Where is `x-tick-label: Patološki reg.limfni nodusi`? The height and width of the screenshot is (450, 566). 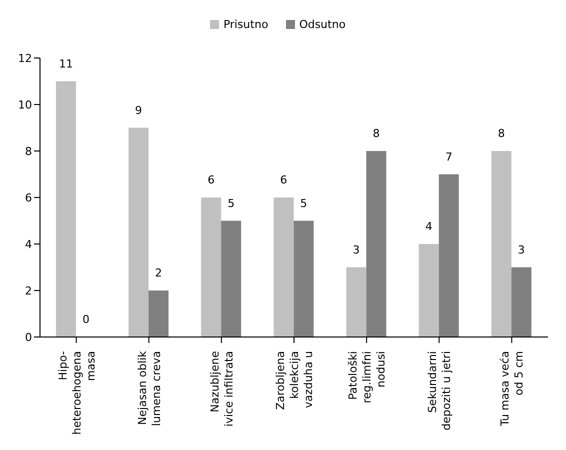 x-tick-label: Patološki reg.limfni nodusi is located at coordinates (367, 377).